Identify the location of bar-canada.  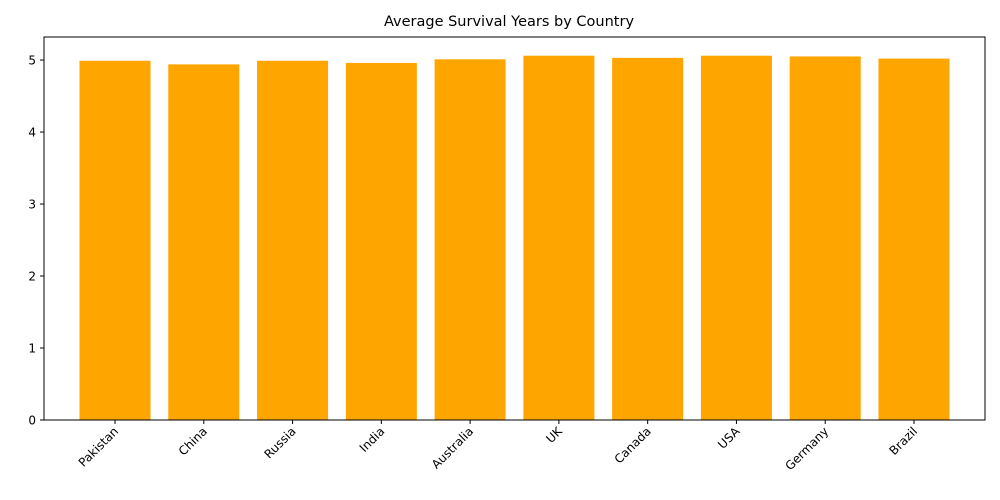
(648, 238).